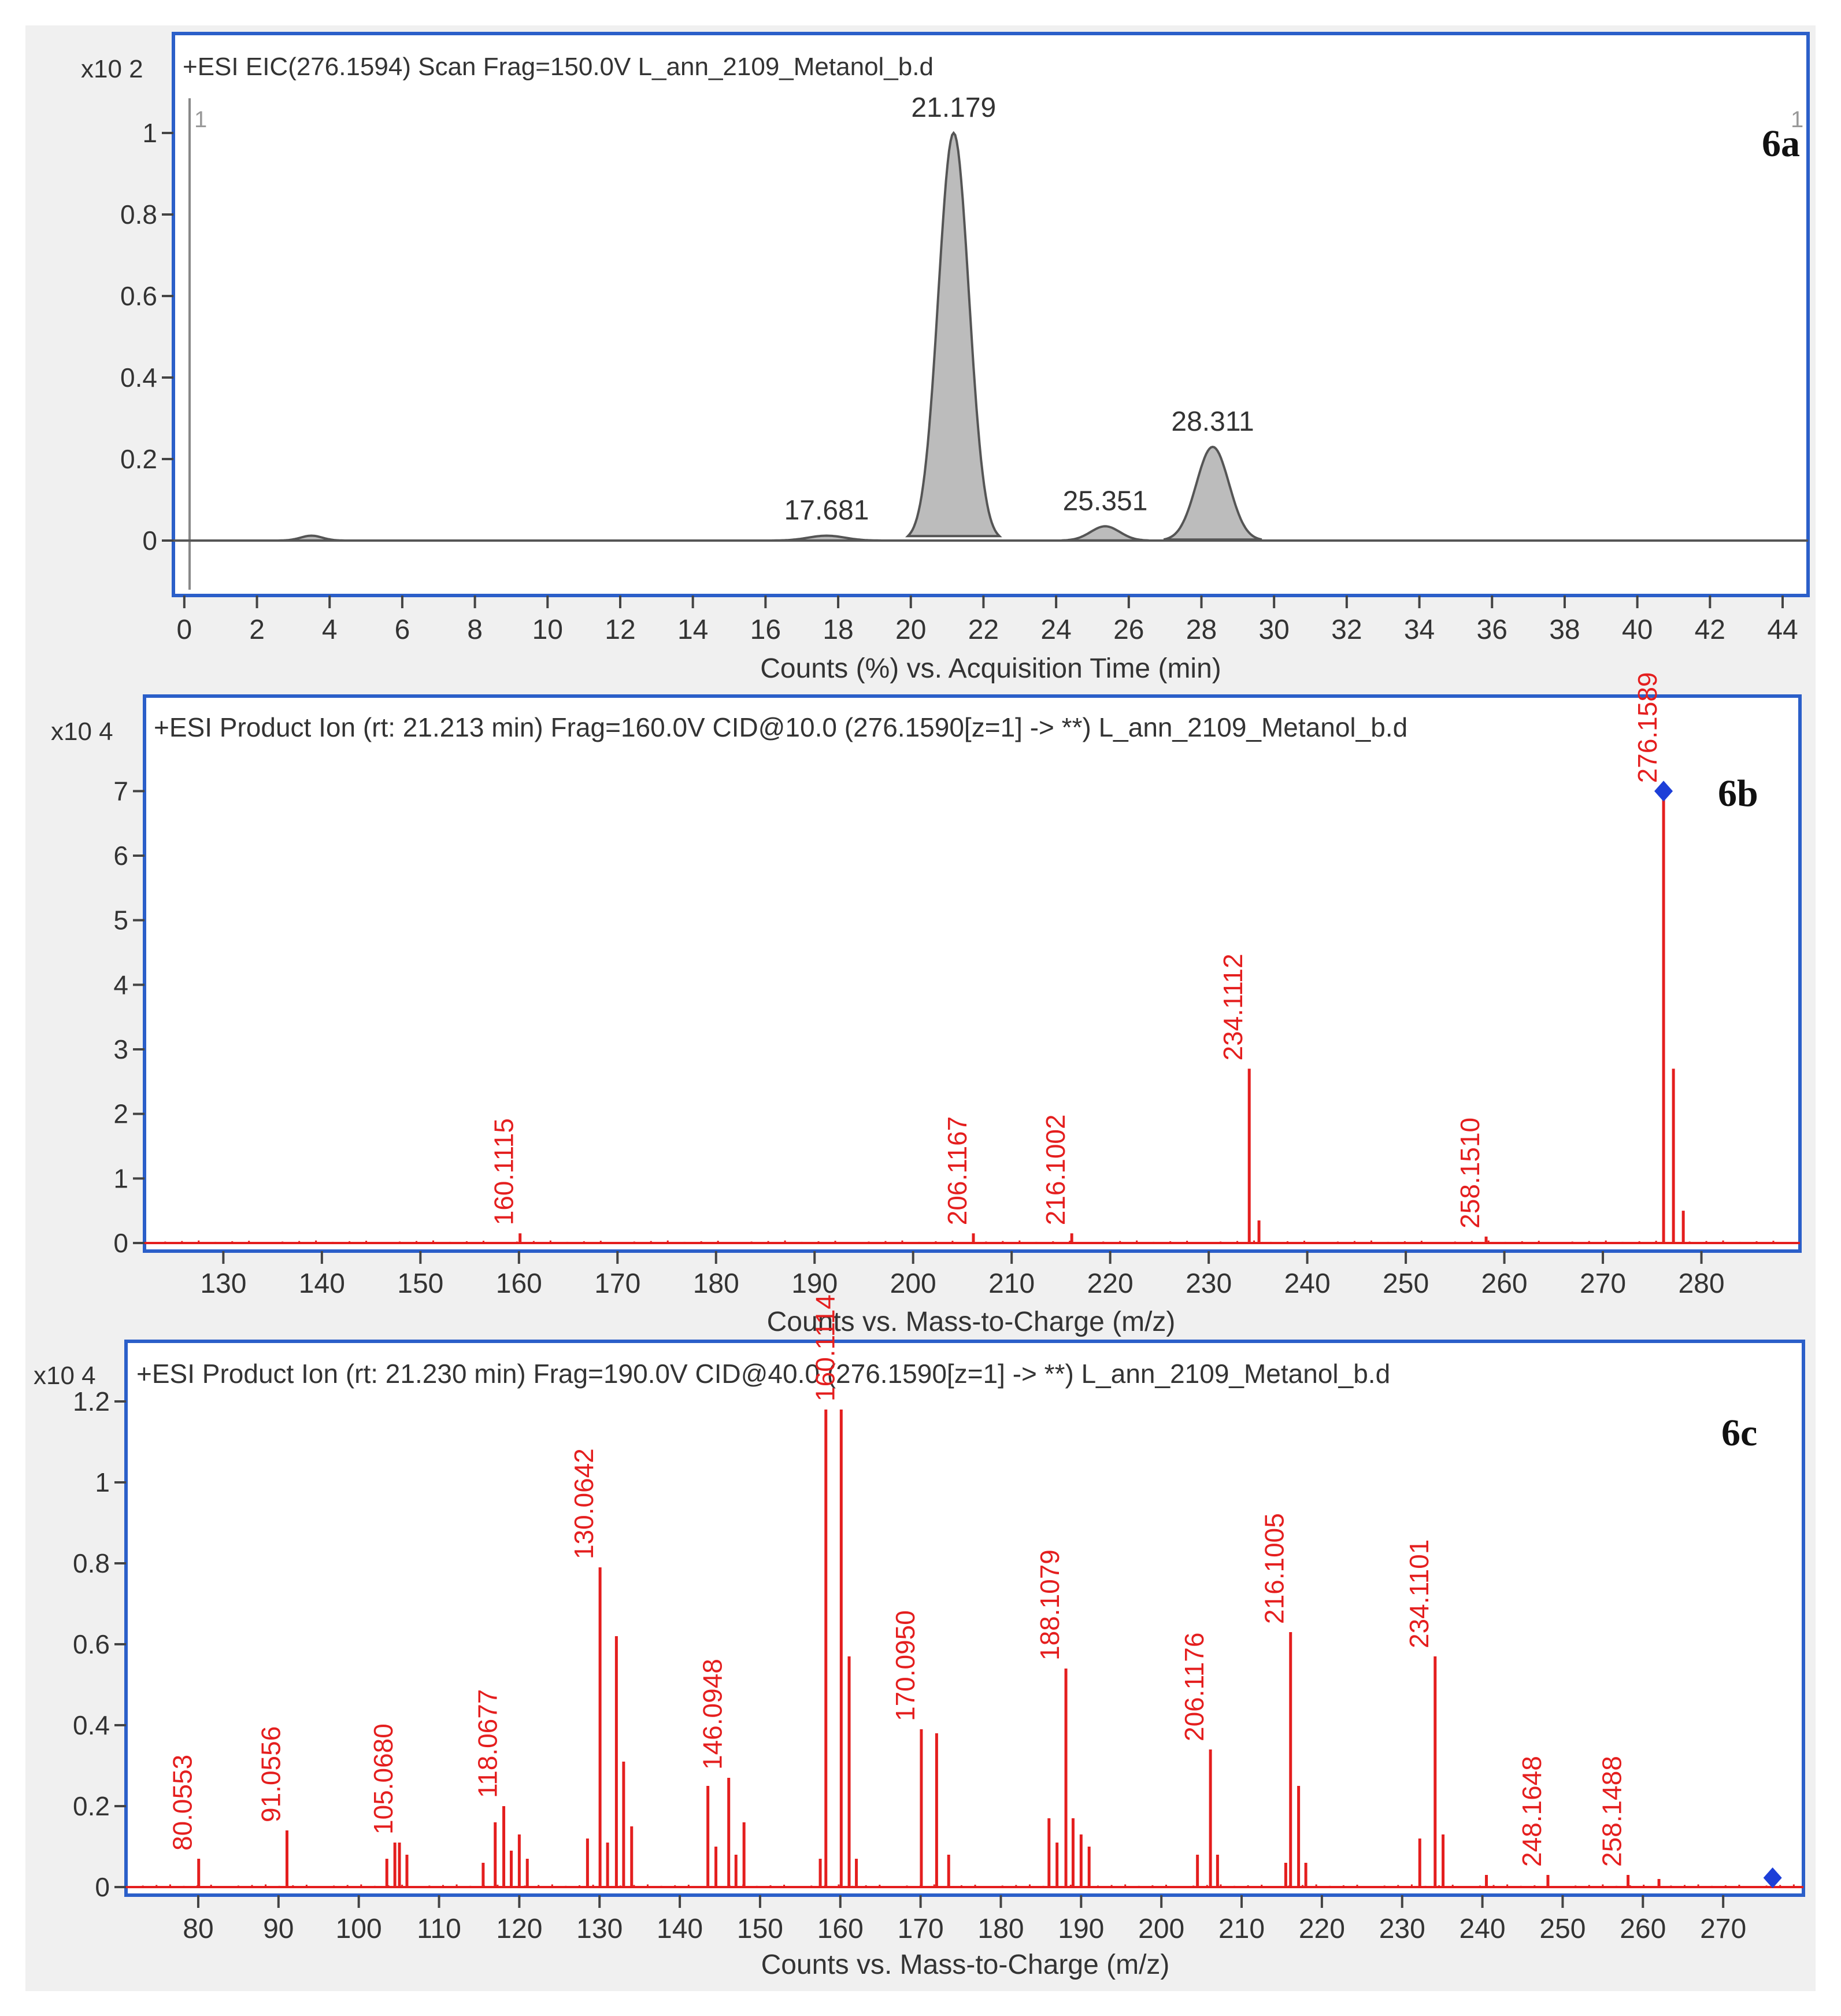 The height and width of the screenshot is (2016, 1841). Describe the element at coordinates (620, 630) in the screenshot. I see `x-tick-label-6a-6: 12` at that location.